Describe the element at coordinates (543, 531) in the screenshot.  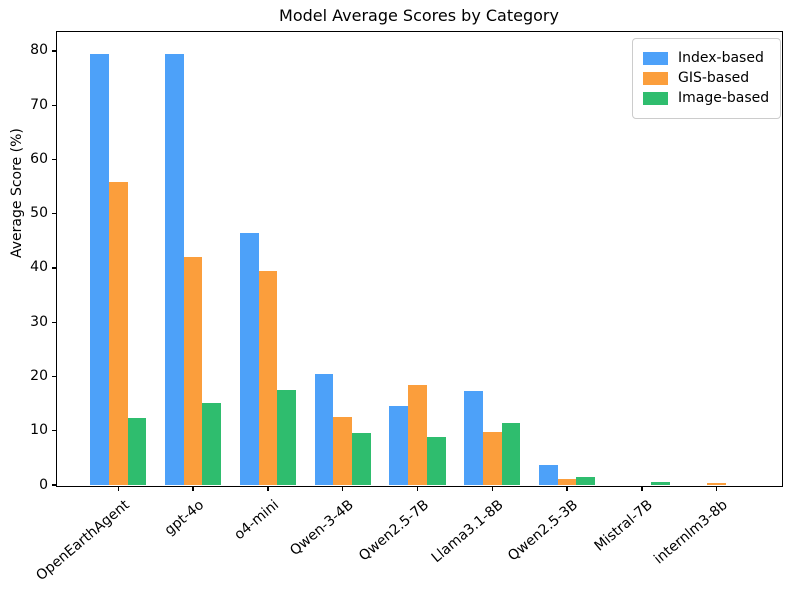
I see `x-tick-label: Qwen2.5-3B` at that location.